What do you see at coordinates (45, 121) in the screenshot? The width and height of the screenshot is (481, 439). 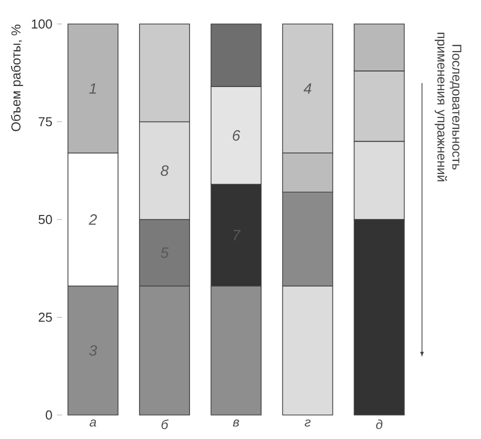 I see `y-tick-label: 75` at bounding box center [45, 121].